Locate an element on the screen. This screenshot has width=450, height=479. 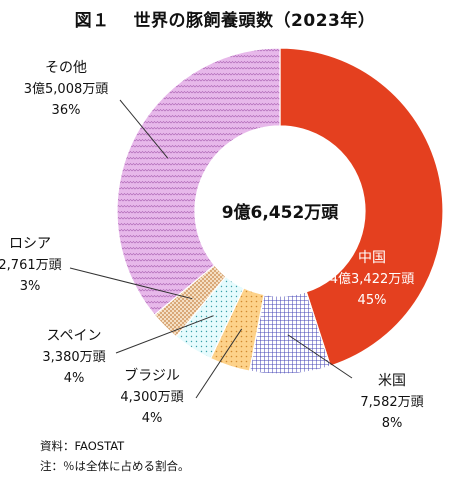
slice-value-label: 4,300万頭 is located at coordinates (151, 397).